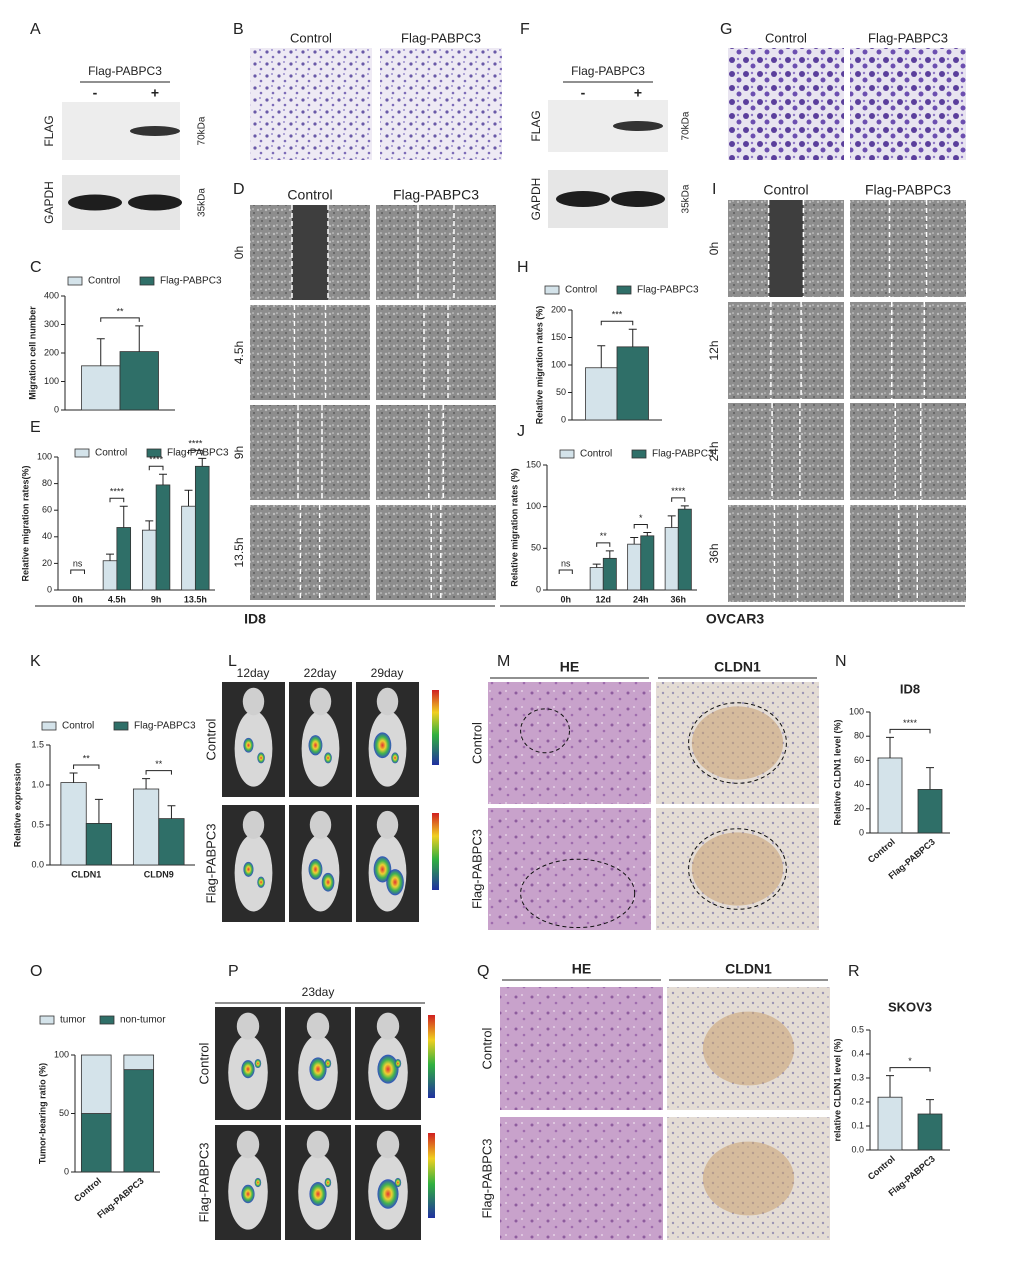  I want to click on panel-letter: N, so click(841, 661).